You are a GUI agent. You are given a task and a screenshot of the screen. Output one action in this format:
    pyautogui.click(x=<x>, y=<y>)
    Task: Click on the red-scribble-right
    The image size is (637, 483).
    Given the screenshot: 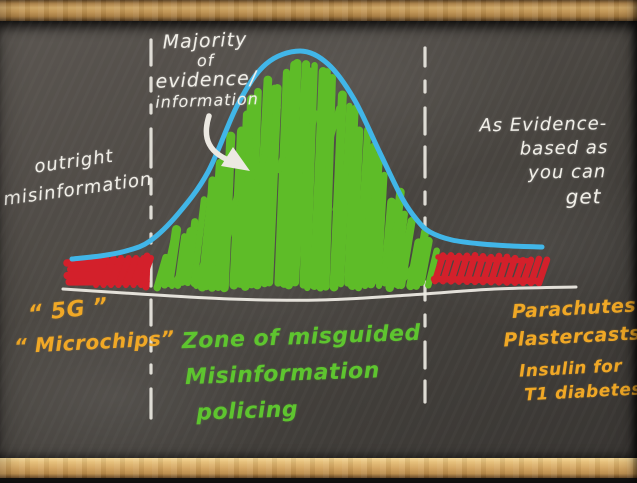 What is the action you would take?
    pyautogui.click(x=490, y=269)
    